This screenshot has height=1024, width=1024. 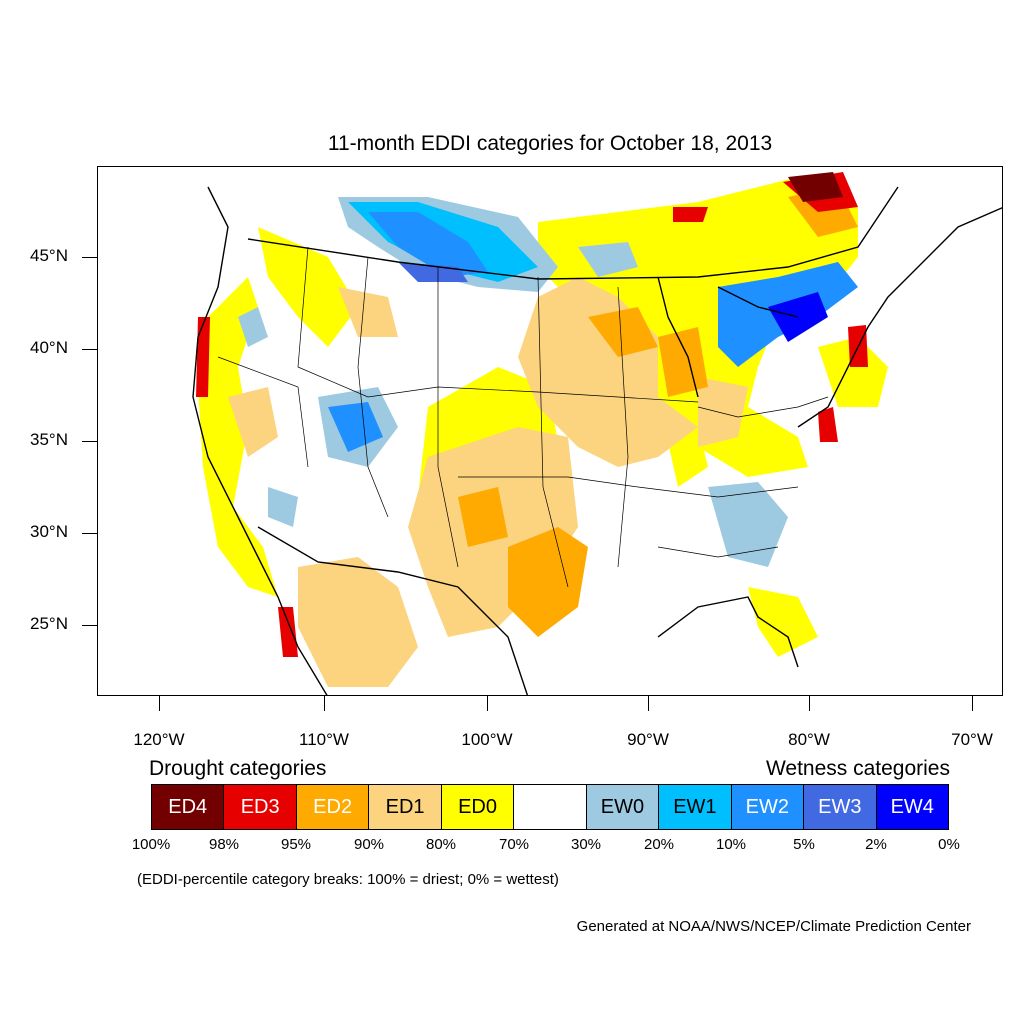 What do you see at coordinates (912, 807) in the screenshot?
I see `legend-swatch-ew4: EW4` at bounding box center [912, 807].